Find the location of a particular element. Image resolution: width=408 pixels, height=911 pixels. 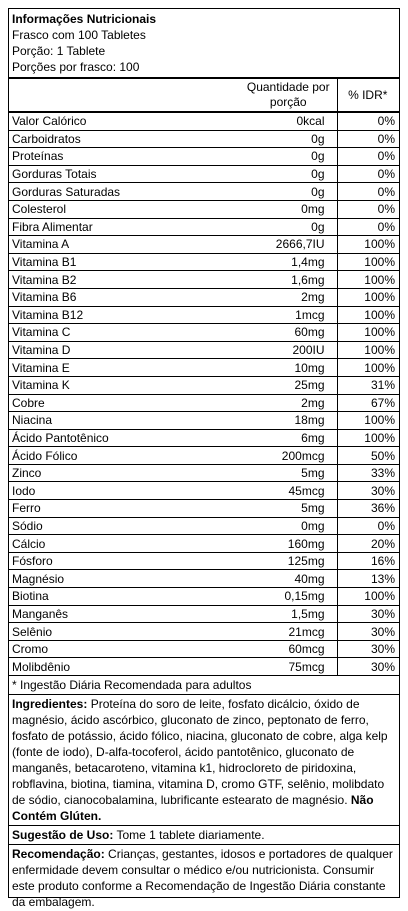

nutrient-name: Biotina is located at coordinates (123, 596).